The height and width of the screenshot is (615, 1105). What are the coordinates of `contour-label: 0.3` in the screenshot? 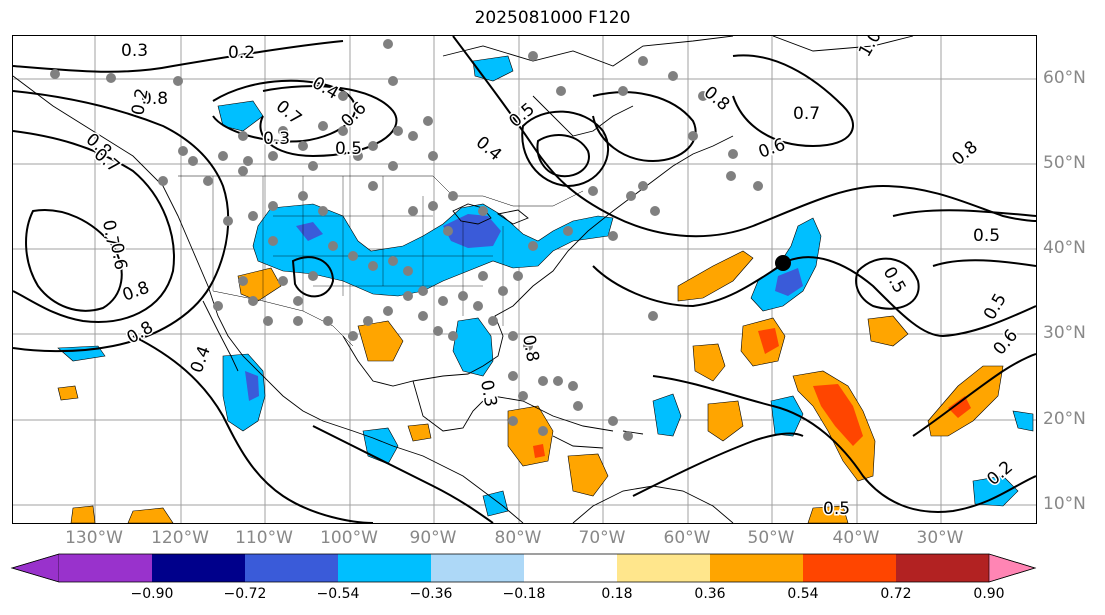 It's located at (134, 51).